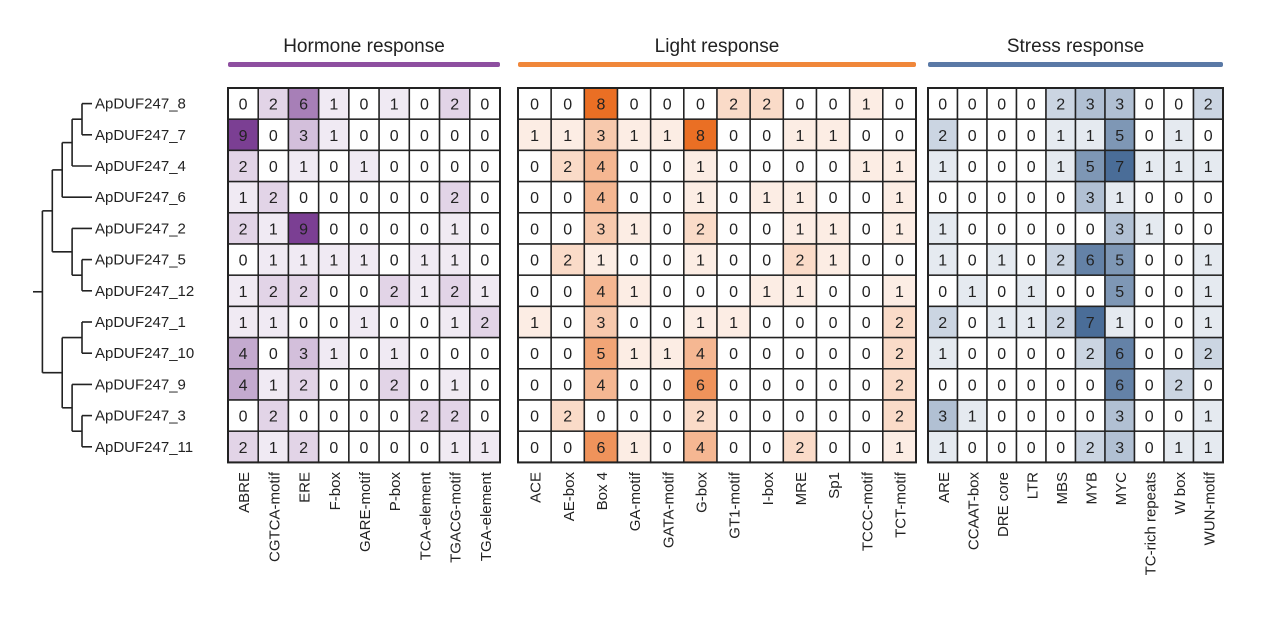  Describe the element at coordinates (144, 353) in the screenshot. I see `row-label: ApDUF247_10` at that location.